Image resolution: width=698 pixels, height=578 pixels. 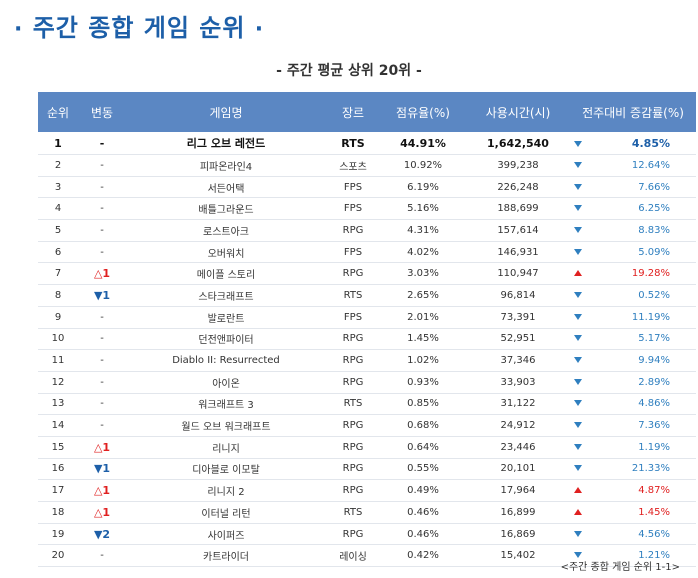 I want to click on cell-game-name: 메이플 스토리, so click(x=226, y=274).